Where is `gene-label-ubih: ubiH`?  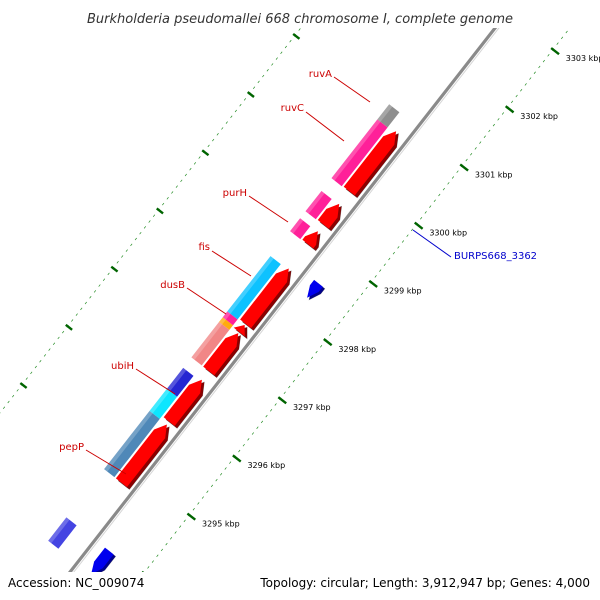
gene-label-ubih: ubiH is located at coordinates (122, 366).